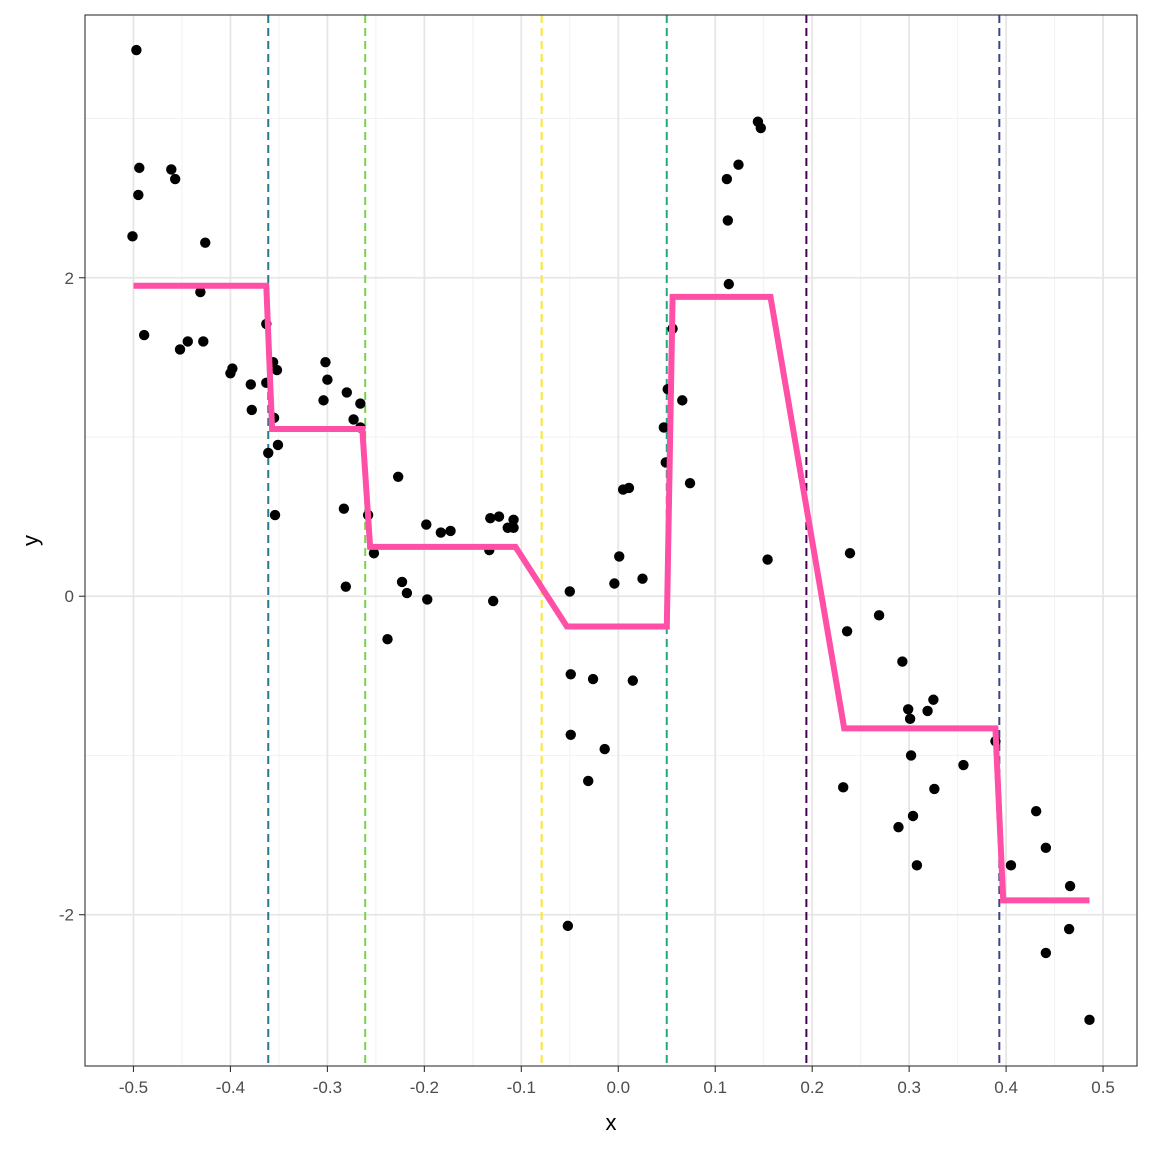 This screenshot has height=1152, width=1152. Describe the element at coordinates (69, 596) in the screenshot. I see `y-tick-label: 0` at that location.